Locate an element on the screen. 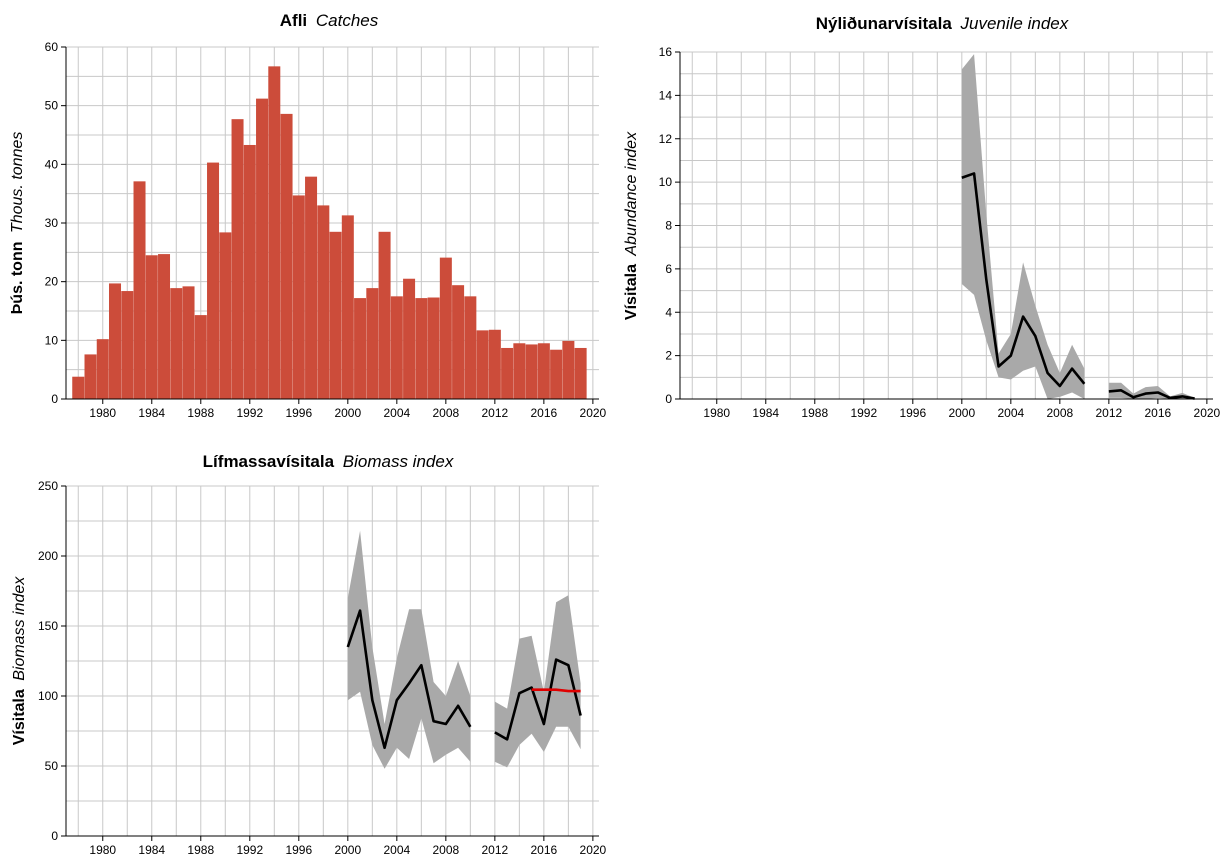 The width and height of the screenshot is (1226, 861). reference-line is located at coordinates (556, 690).